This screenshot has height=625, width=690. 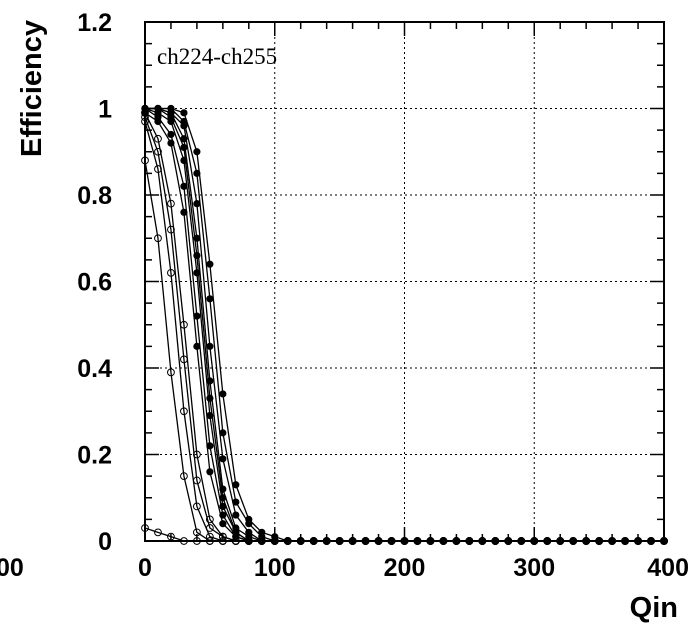 I want to click on y-tick-label: 0.8, so click(x=94, y=196).